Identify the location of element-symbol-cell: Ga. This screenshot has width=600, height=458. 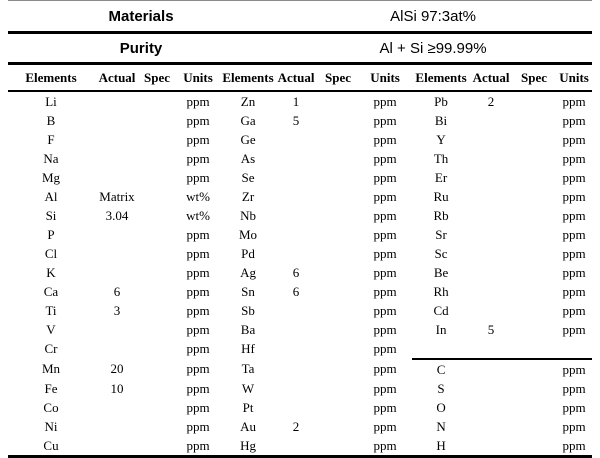
(248, 120).